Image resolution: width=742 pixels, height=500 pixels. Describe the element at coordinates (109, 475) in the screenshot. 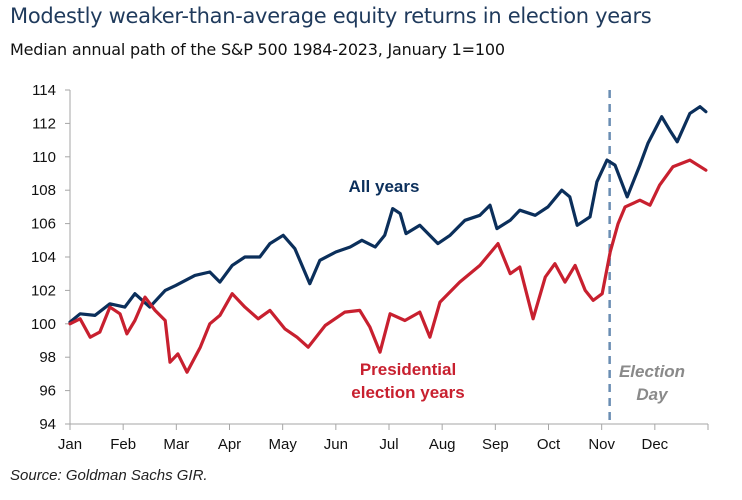

I see `source-note: Source: Goldman Sachs GIR.` at that location.